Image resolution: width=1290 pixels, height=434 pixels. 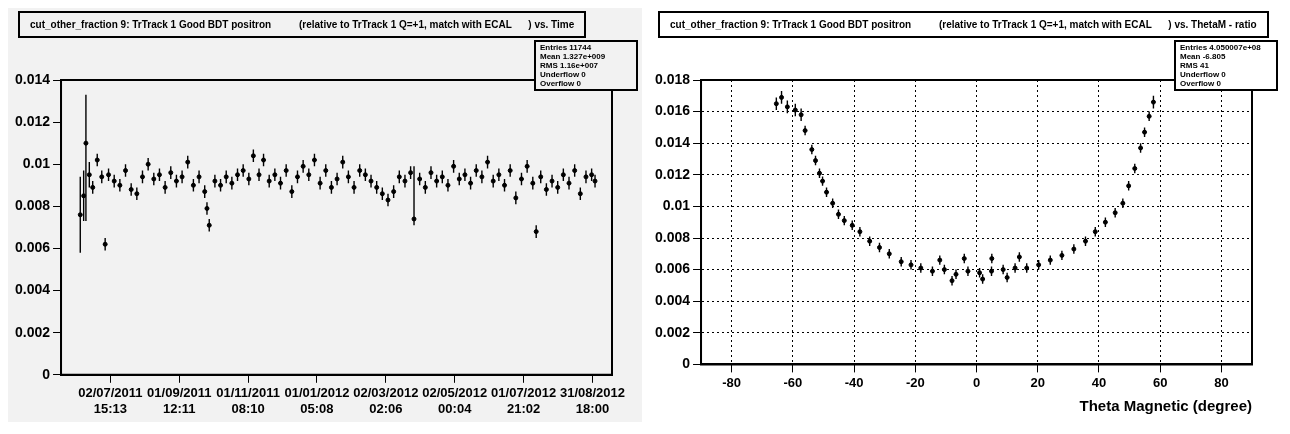 I want to click on x-tick-label: 01/01/2012 05:08, so click(x=317, y=400).